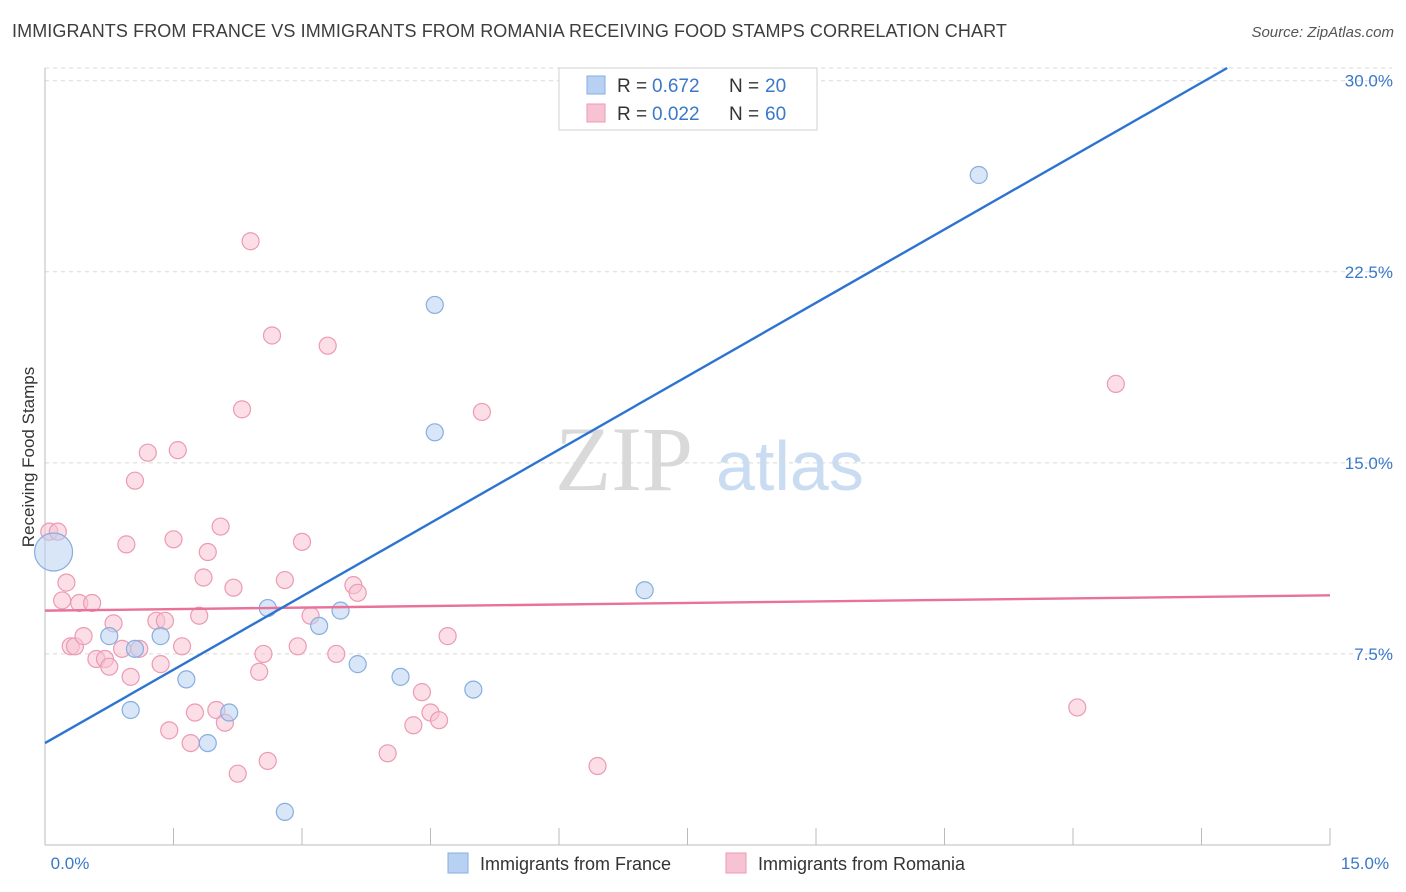 The image size is (1406, 892). What do you see at coordinates (687, 603) in the screenshot?
I see `romania-trendline` at bounding box center [687, 603].